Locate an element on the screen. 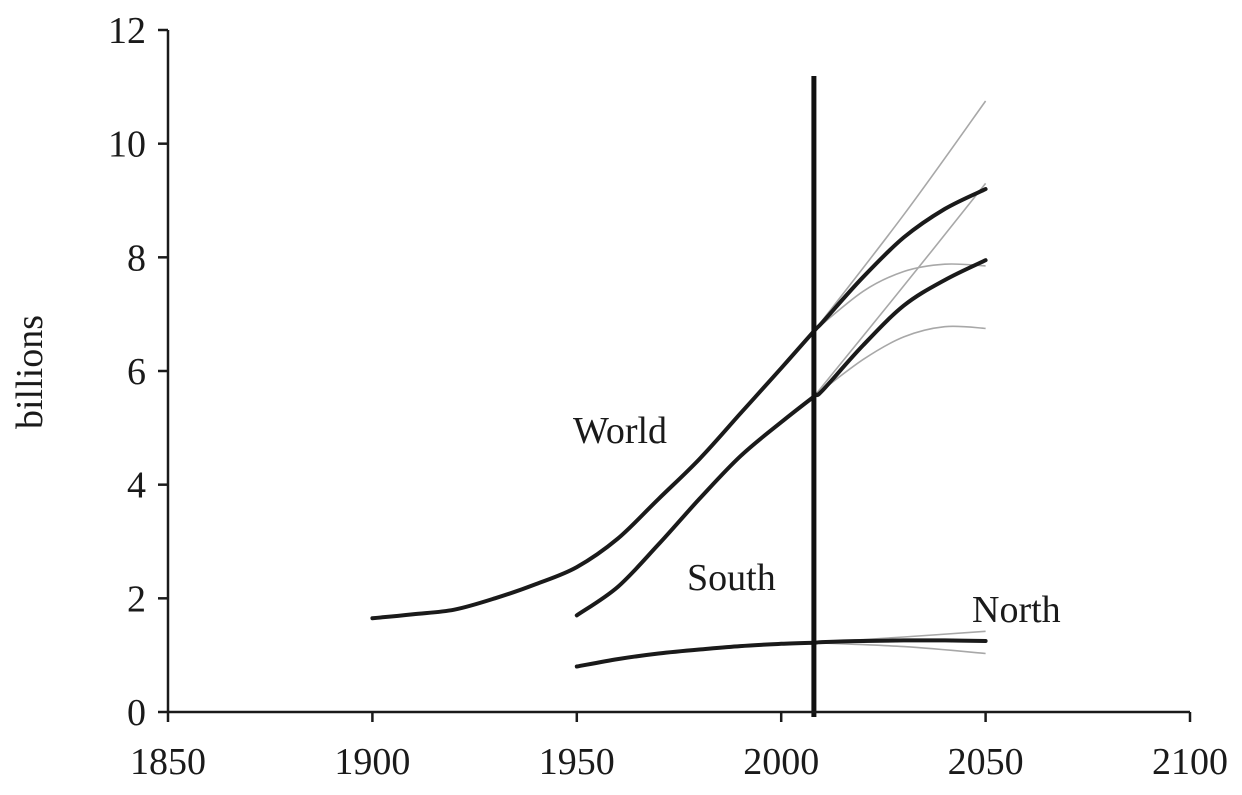 This screenshot has width=1242, height=795. x-tick-label: 1850 is located at coordinates (168, 762).